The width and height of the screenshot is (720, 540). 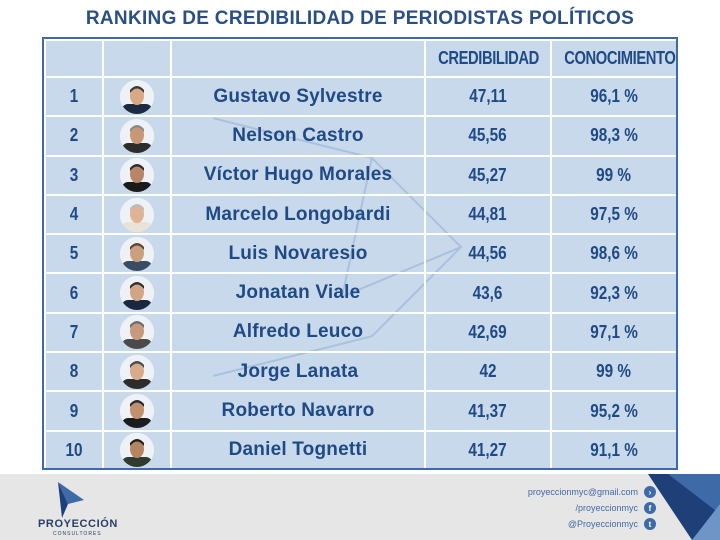 What do you see at coordinates (488, 253) in the screenshot?
I see `credibility-value: 44,56` at bounding box center [488, 253].